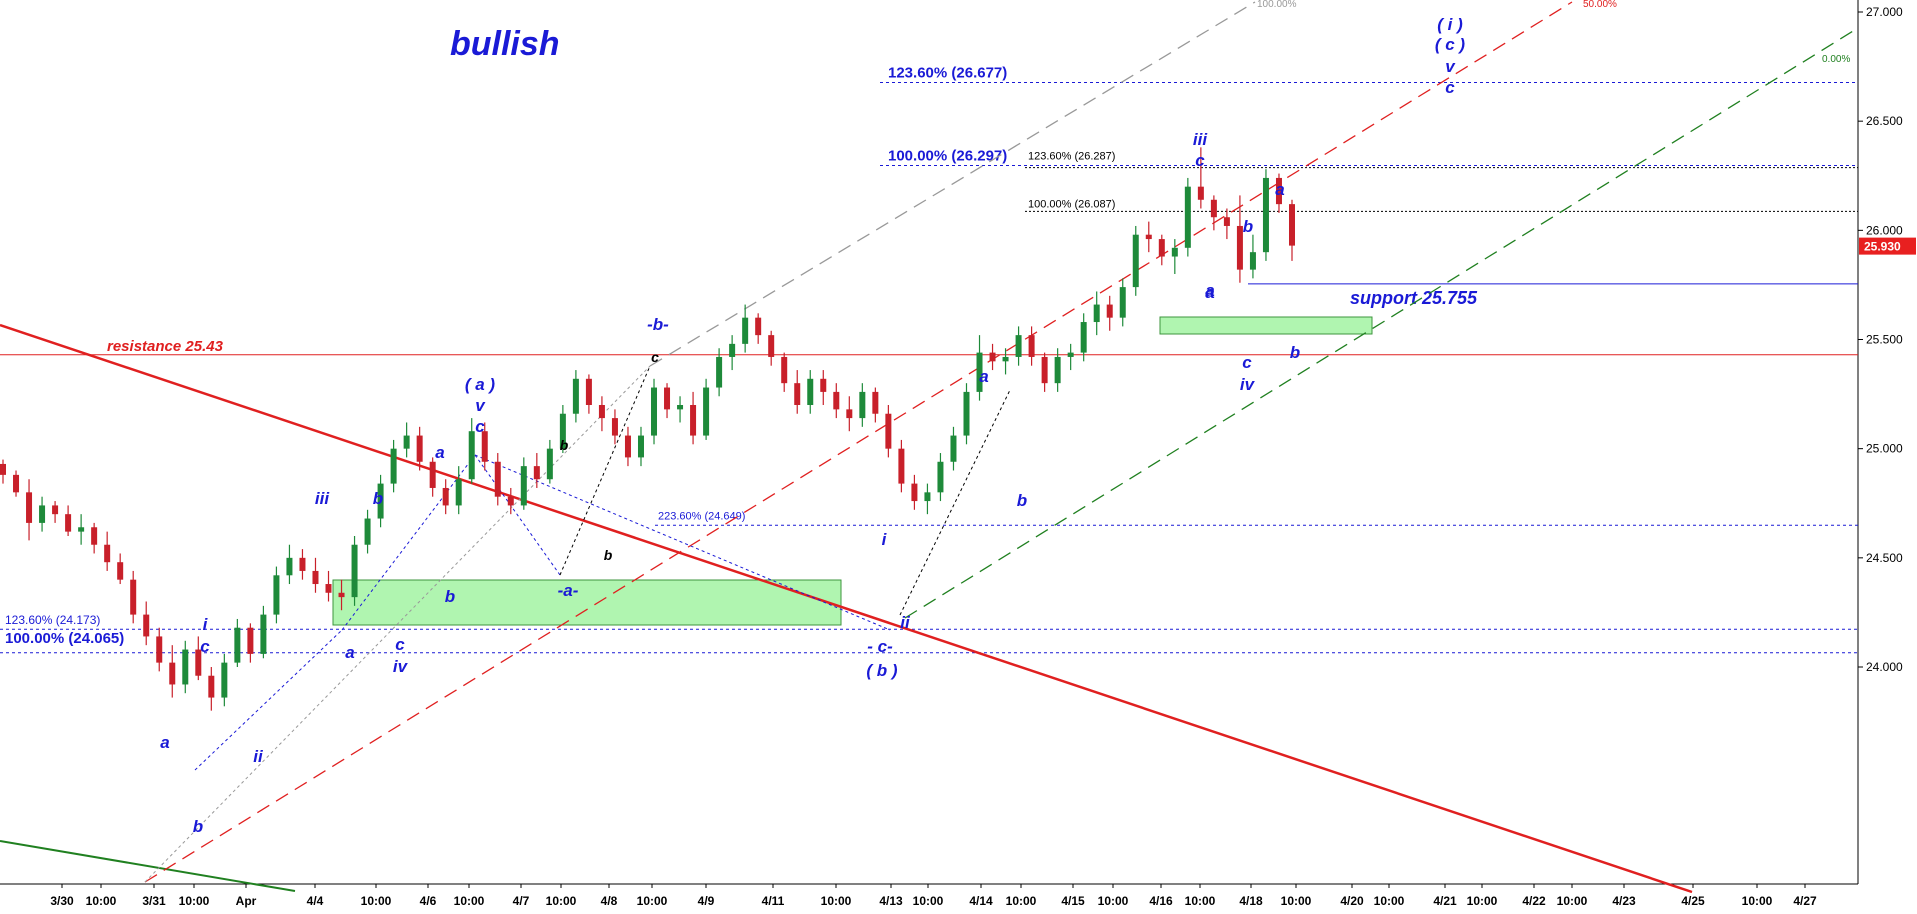  Describe the element at coordinates (1450, 87) in the screenshot. I see `wave-label-3: c` at that location.